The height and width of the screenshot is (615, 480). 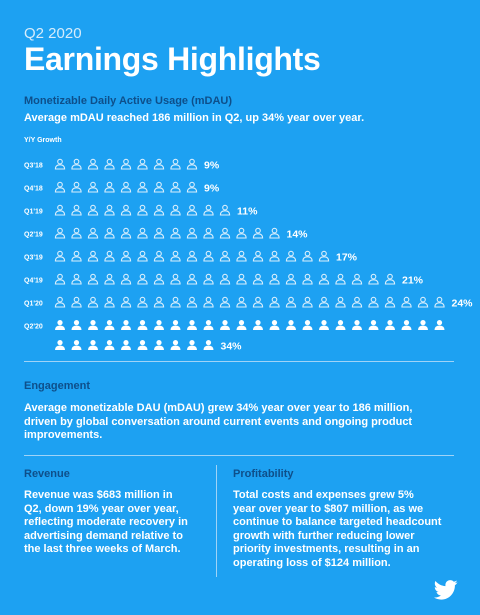 What do you see at coordinates (33, 327) in the screenshot?
I see `category-label: Q2'20` at bounding box center [33, 327].